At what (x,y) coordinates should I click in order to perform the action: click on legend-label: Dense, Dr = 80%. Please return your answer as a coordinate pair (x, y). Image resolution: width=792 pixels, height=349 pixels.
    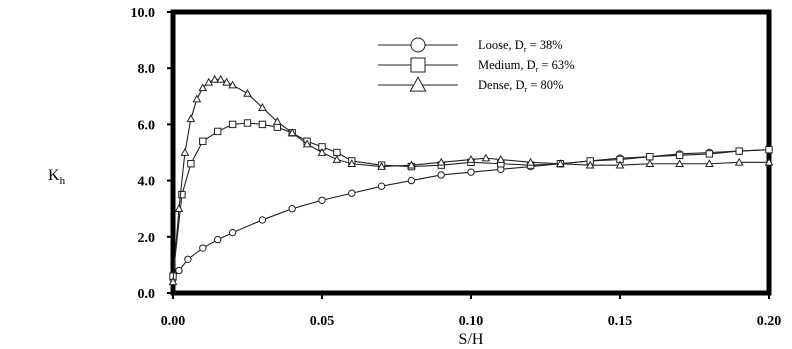
    Looking at the image, I should click on (520, 86).